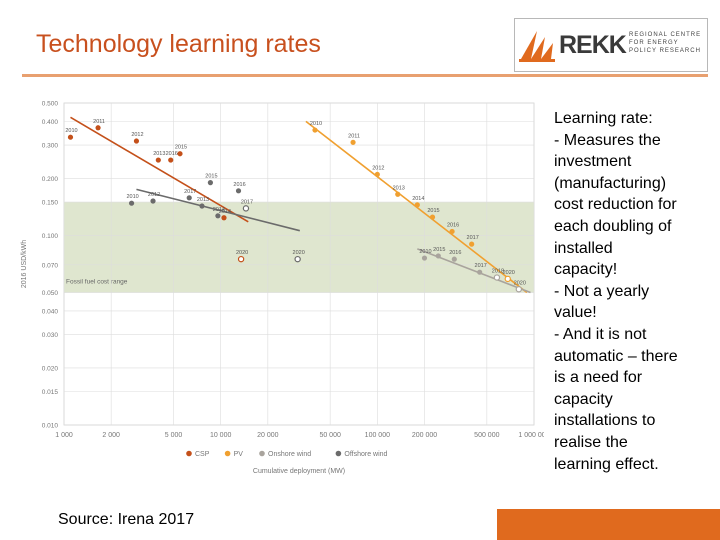 The image size is (720, 540). Describe the element at coordinates (202, 454) in the screenshot. I see `legend-label: CSP` at that location.